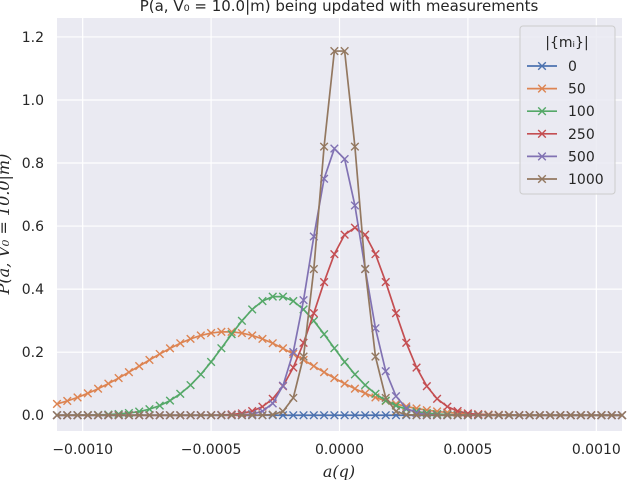 The height and width of the screenshot is (480, 640). Describe the element at coordinates (581, 157) in the screenshot. I see `legend-label: 500` at that location.